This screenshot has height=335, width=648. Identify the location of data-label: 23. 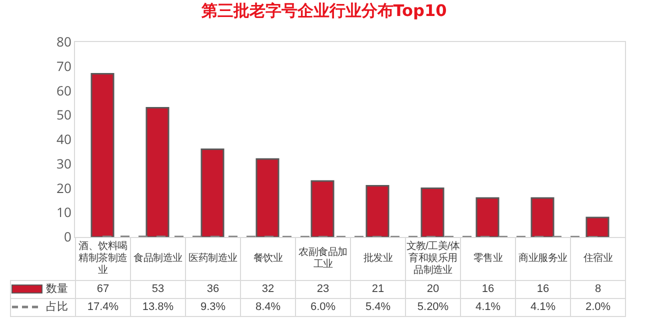
(323, 289).